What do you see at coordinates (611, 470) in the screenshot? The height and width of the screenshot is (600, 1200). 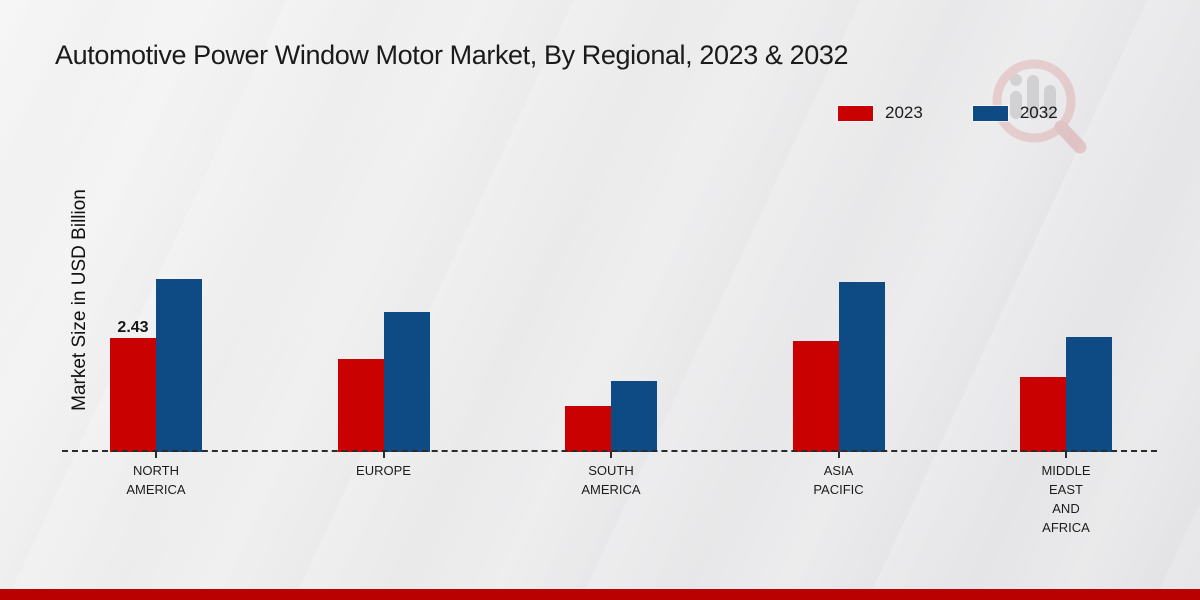 I see `category-label-line: SOUTH` at bounding box center [611, 470].